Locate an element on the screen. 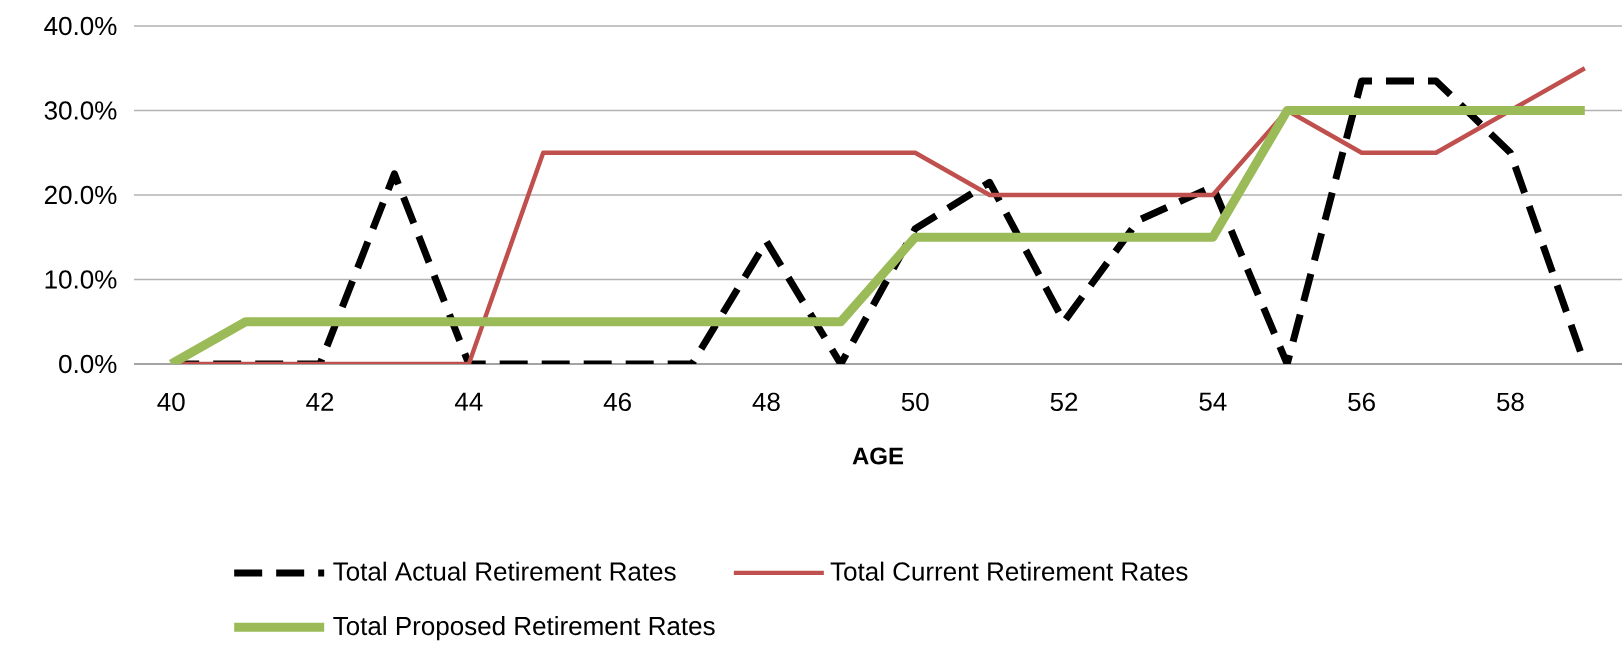 Image resolution: width=1622 pixels, height=662 pixels. y-tick-label: 40.0% is located at coordinates (80, 26).